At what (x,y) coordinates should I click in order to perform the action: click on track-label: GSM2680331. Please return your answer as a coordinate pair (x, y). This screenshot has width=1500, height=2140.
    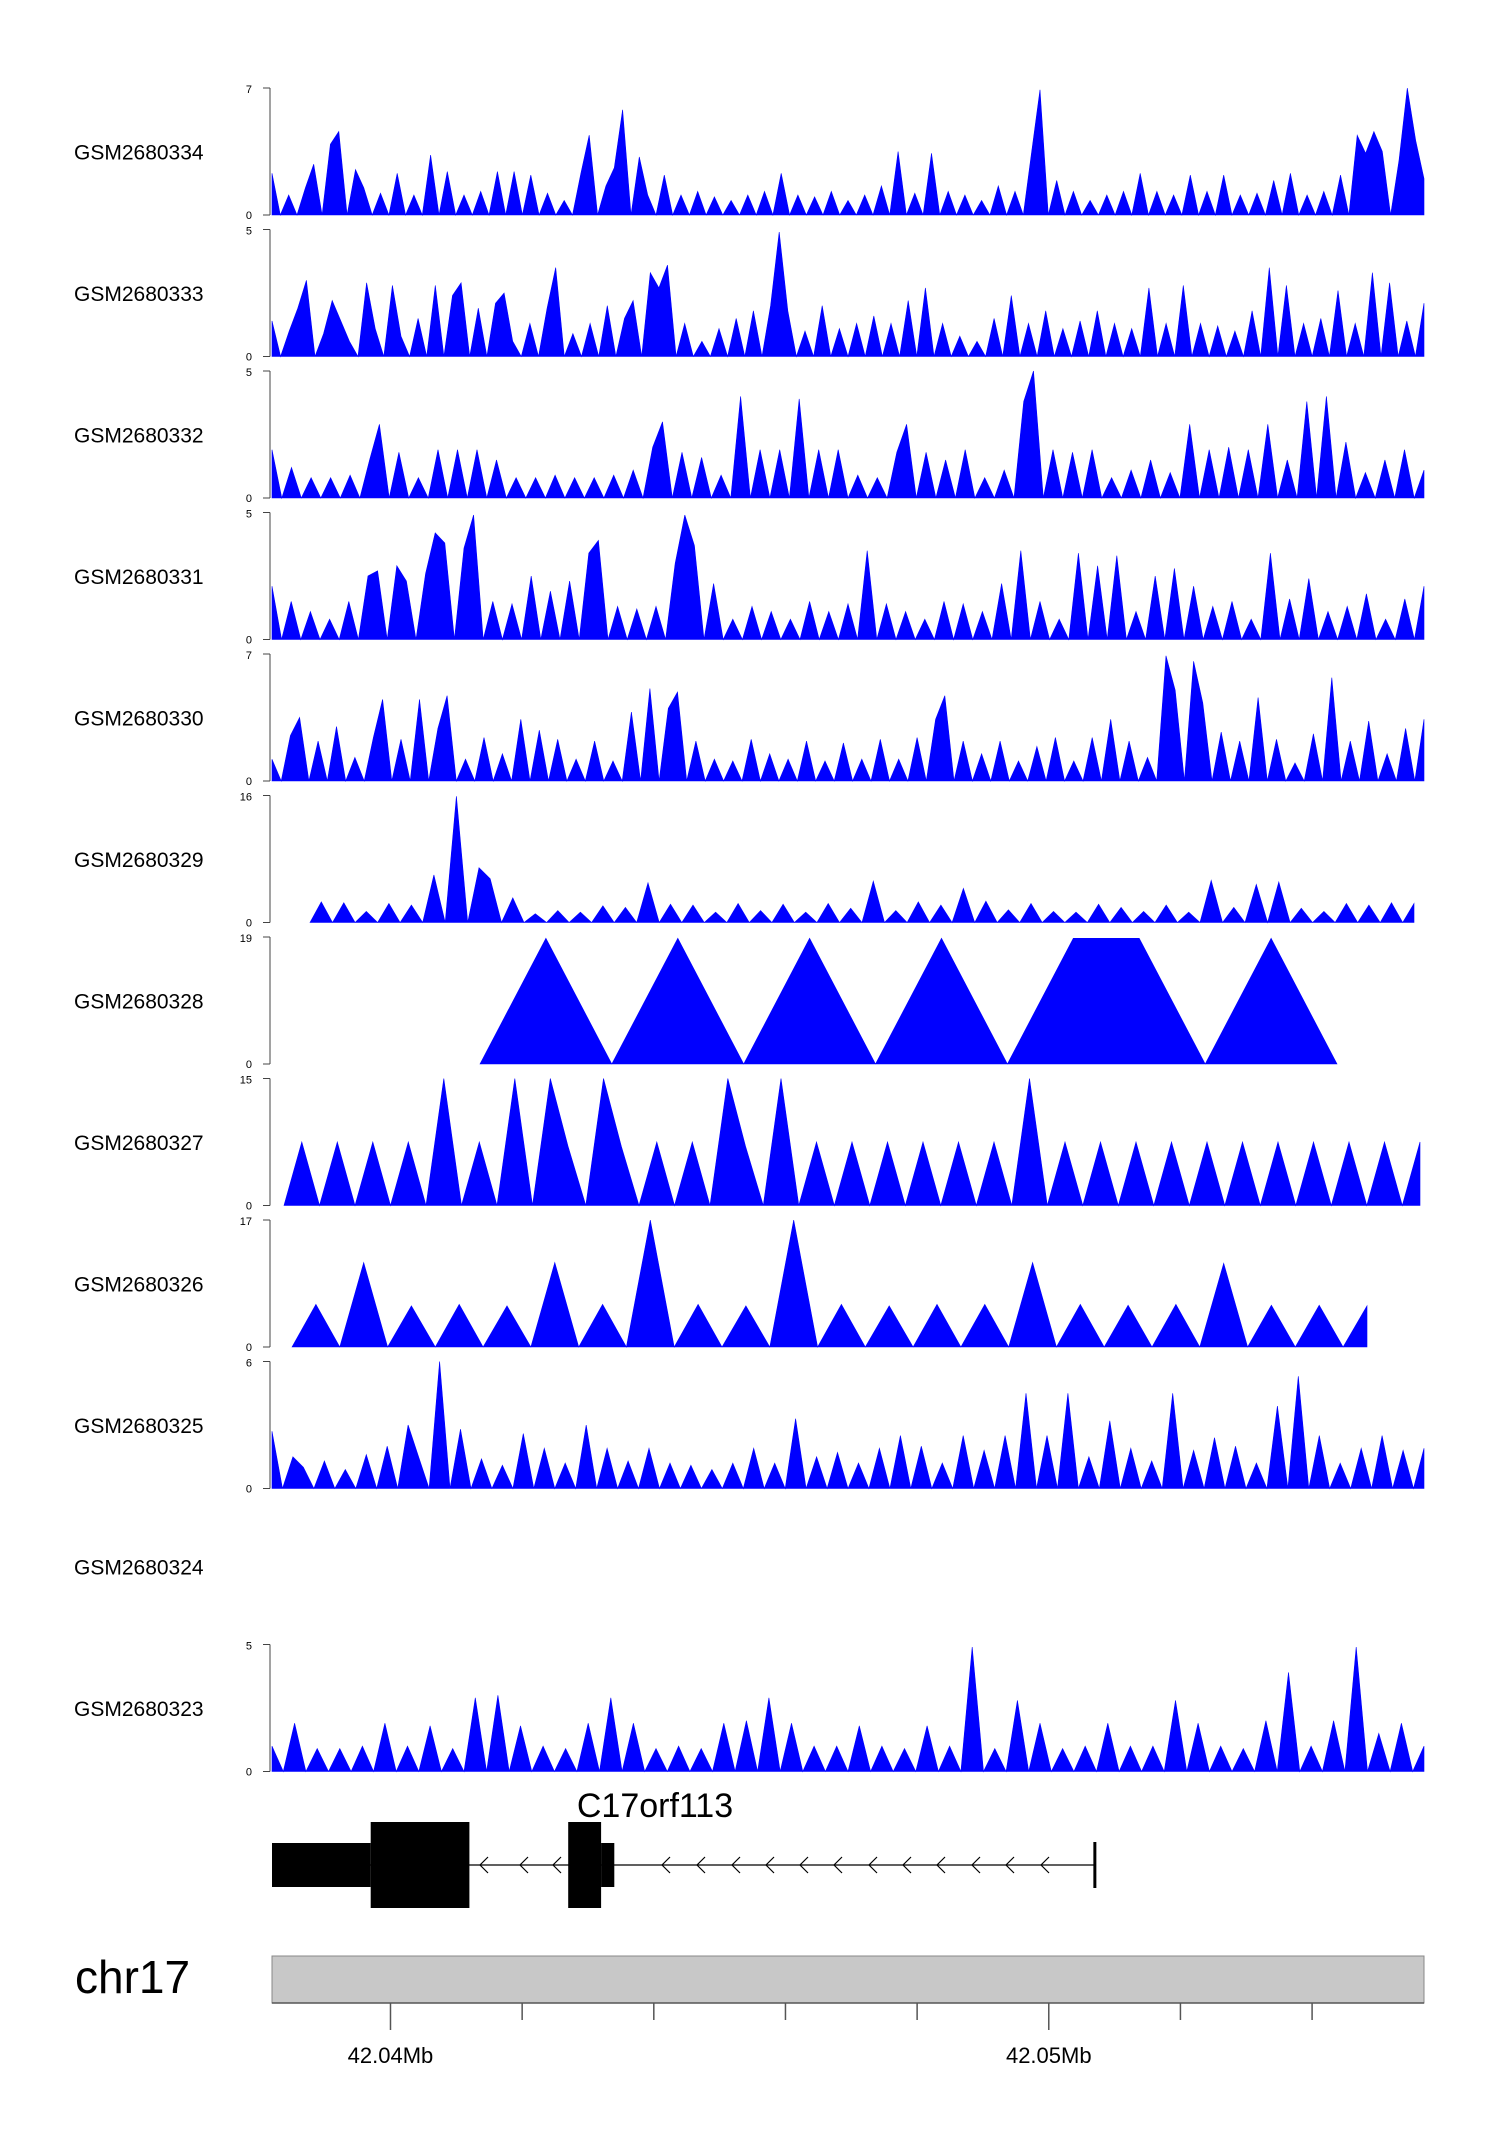
    Looking at the image, I should click on (139, 577).